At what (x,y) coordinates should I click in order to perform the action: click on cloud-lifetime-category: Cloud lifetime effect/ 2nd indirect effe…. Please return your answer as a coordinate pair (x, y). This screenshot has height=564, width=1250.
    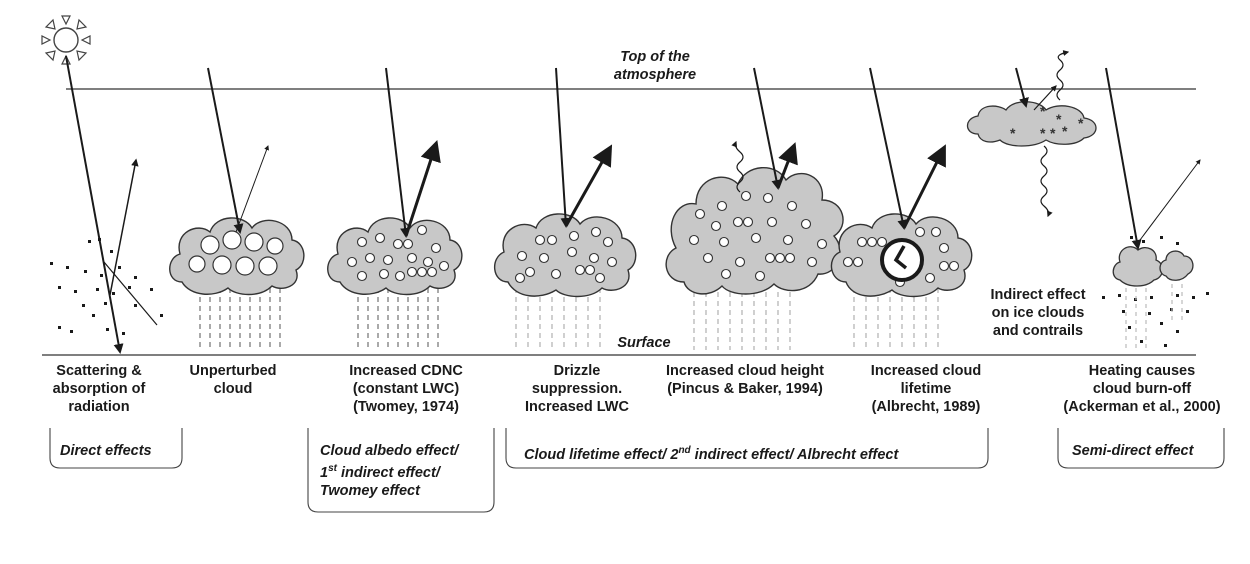
    Looking at the image, I should click on (711, 454).